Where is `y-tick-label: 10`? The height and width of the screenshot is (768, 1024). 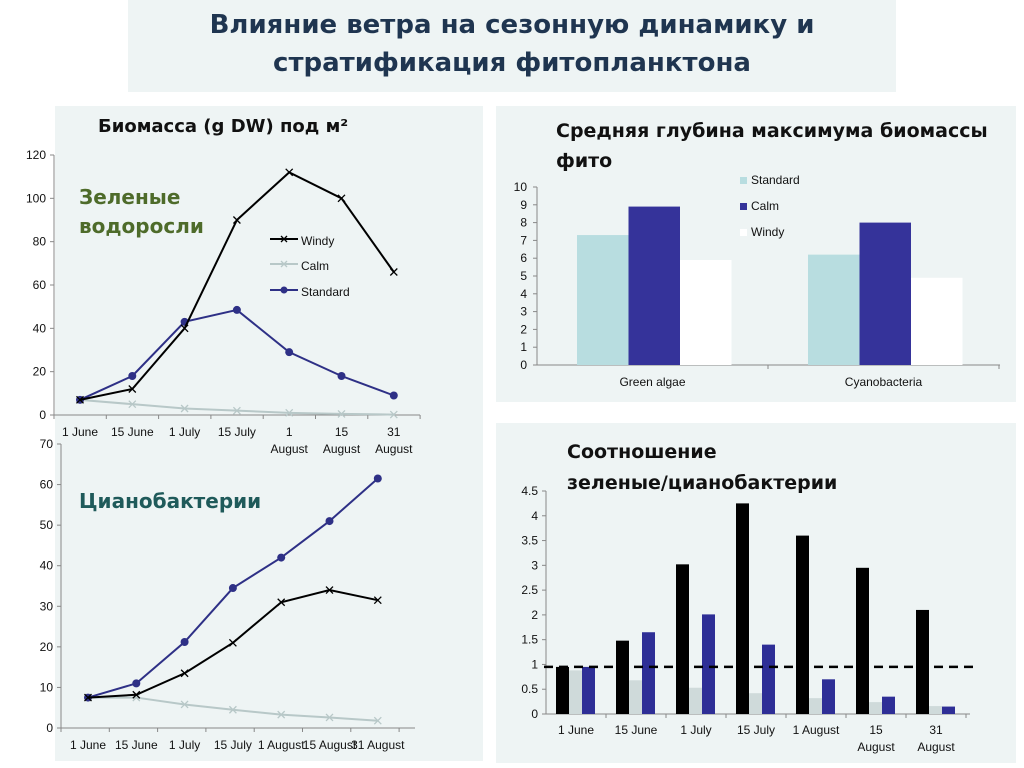 y-tick-label: 10 is located at coordinates (521, 187).